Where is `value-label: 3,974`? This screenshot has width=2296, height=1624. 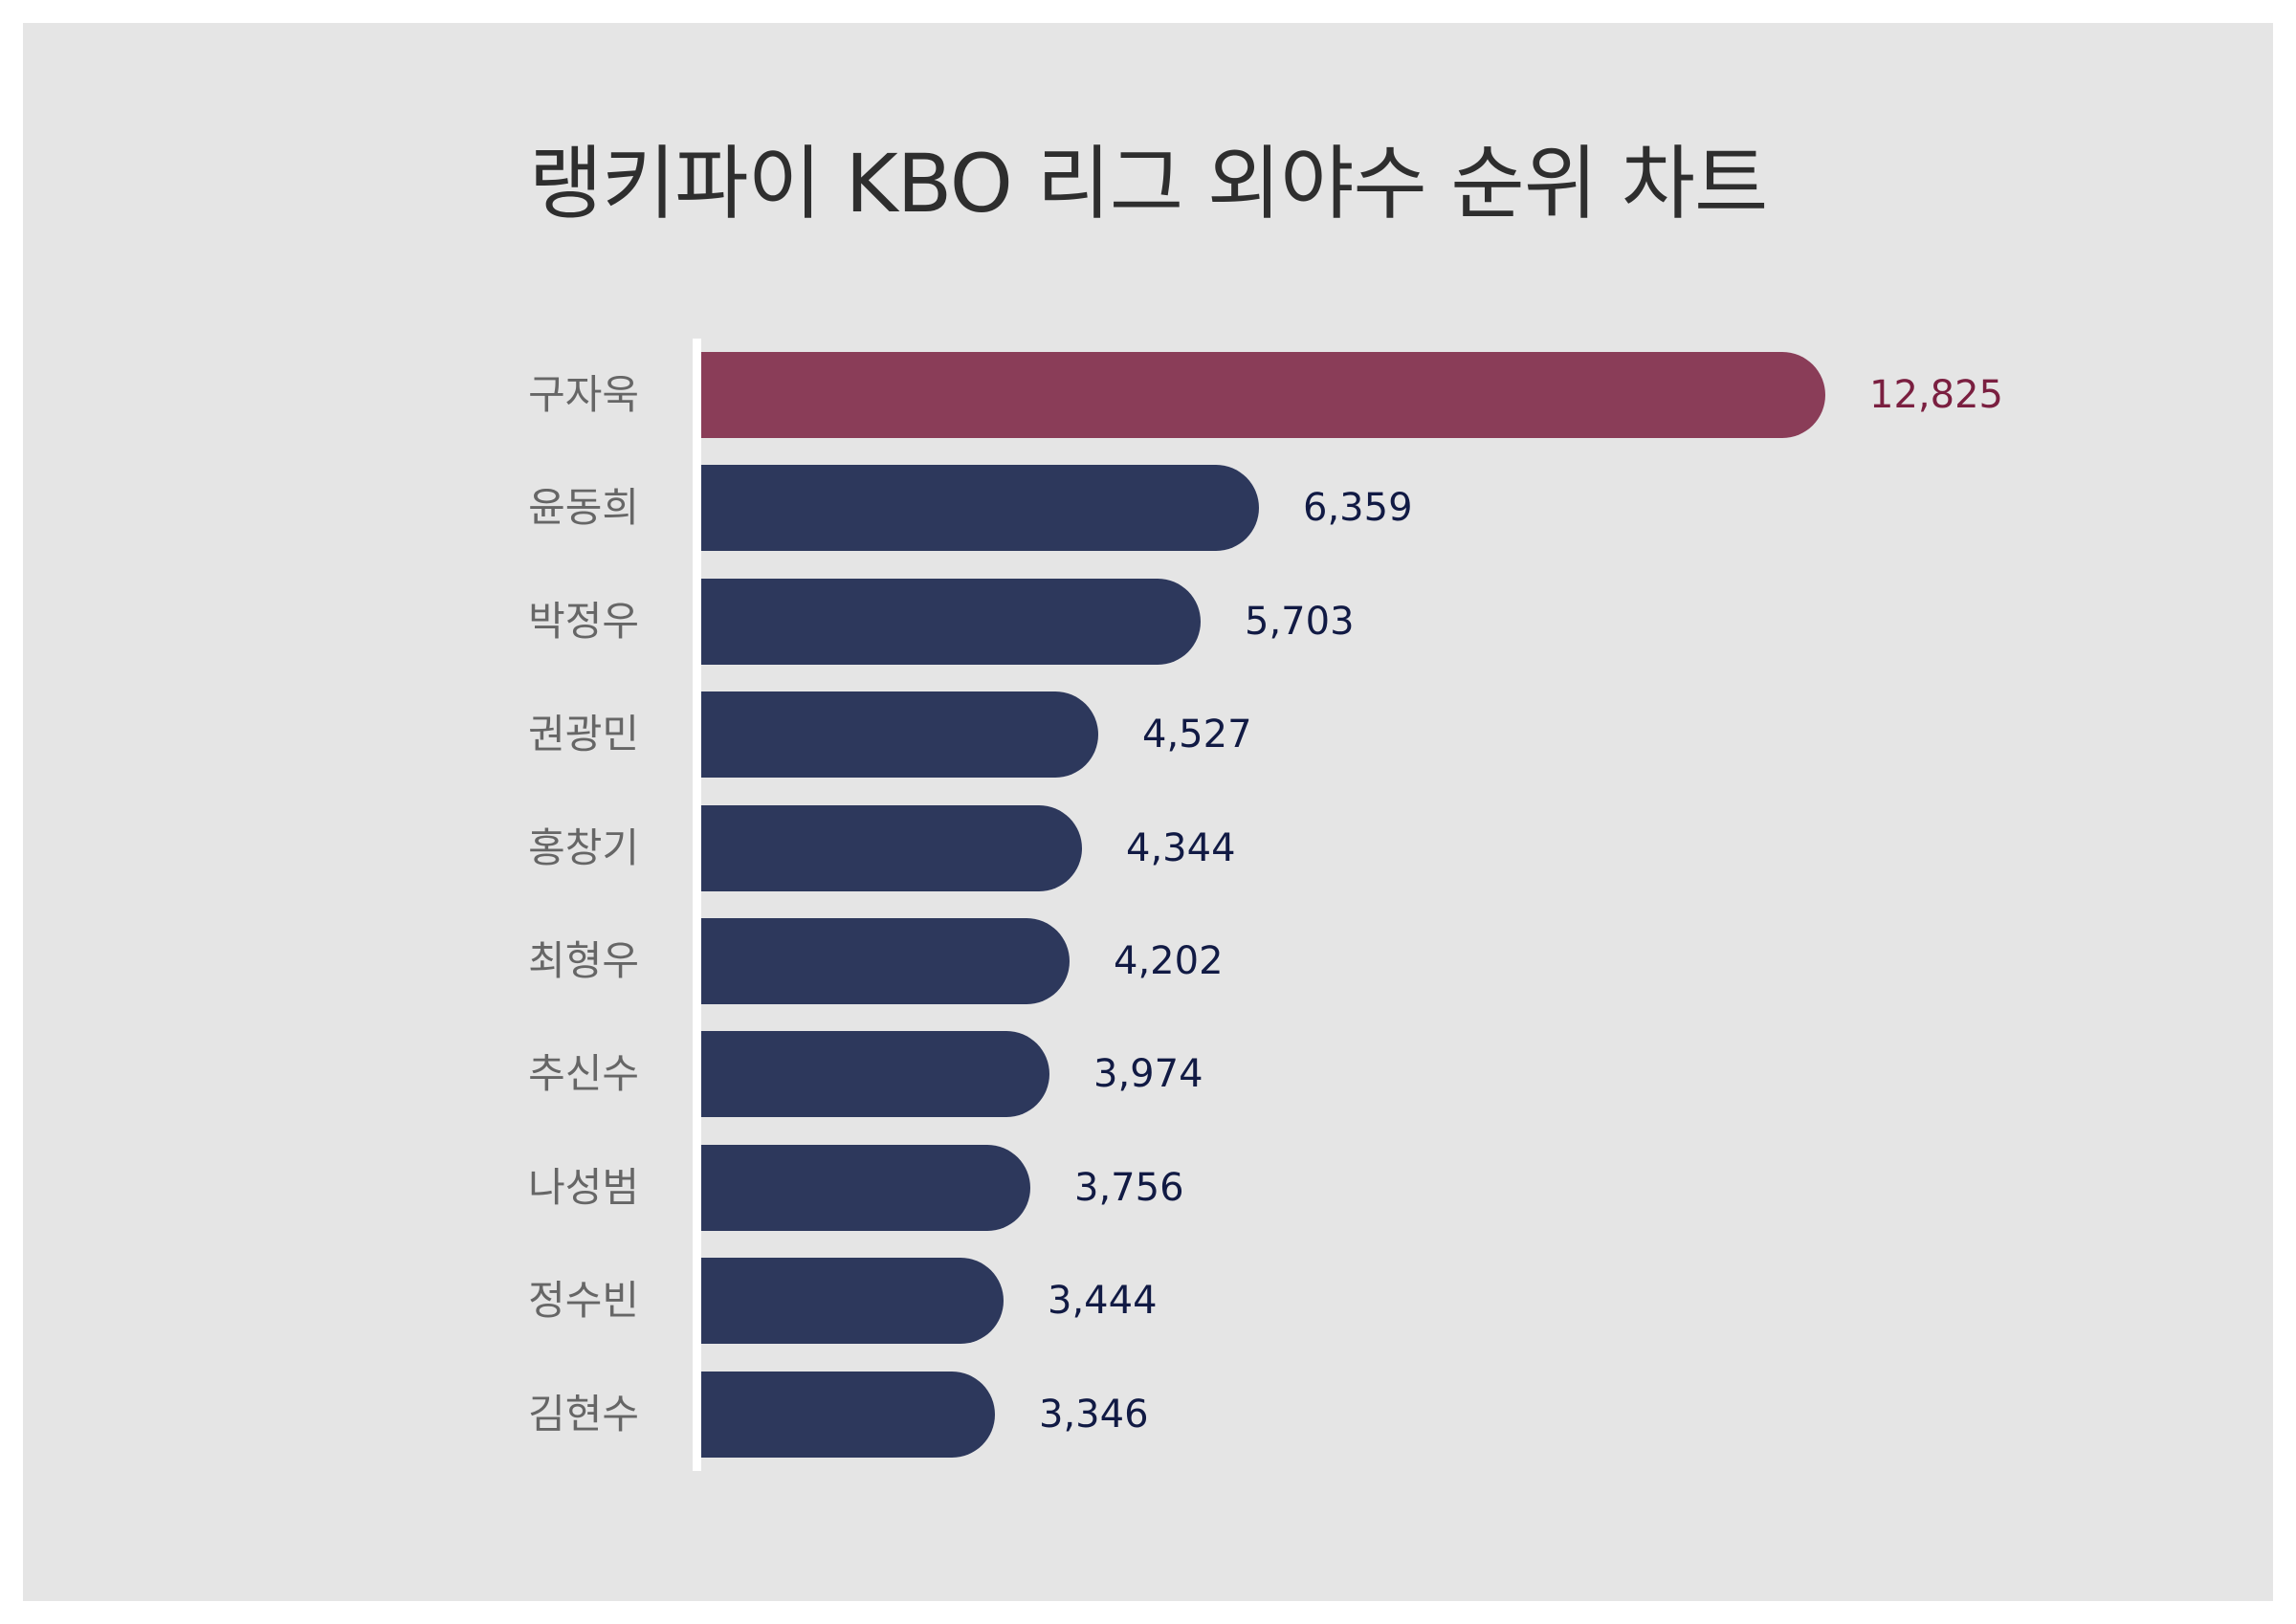
value-label: 3,974 is located at coordinates (1148, 1075).